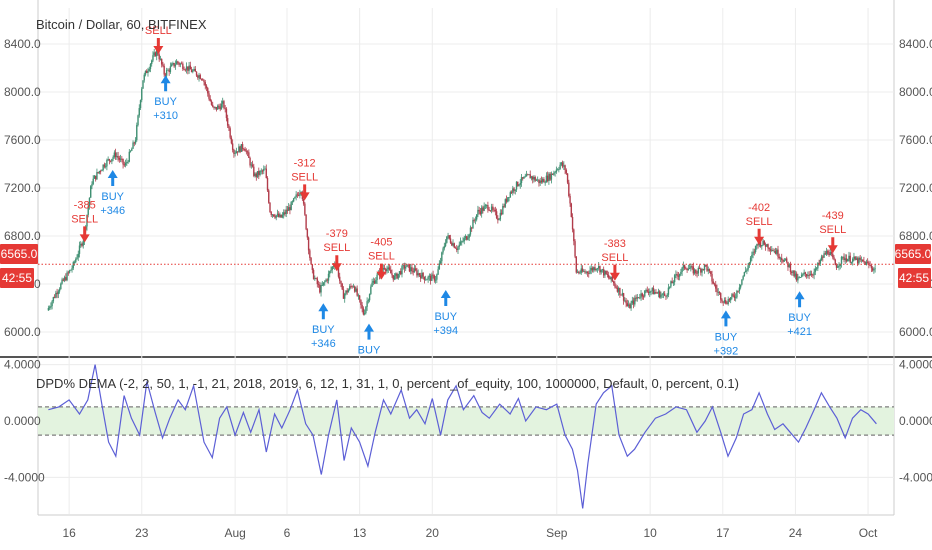 Image resolution: width=932 pixels, height=550 pixels. What do you see at coordinates (19, 254) in the screenshot?
I see `price-badge-left-text: 6565.0` at bounding box center [19, 254].